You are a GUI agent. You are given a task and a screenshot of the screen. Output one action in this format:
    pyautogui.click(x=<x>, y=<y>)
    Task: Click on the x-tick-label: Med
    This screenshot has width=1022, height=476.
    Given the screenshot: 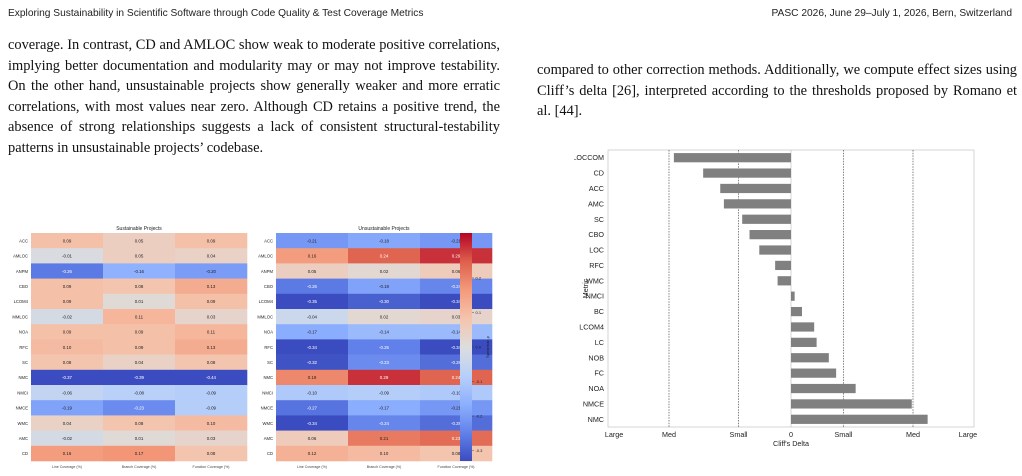 What is the action you would take?
    pyautogui.click(x=913, y=434)
    